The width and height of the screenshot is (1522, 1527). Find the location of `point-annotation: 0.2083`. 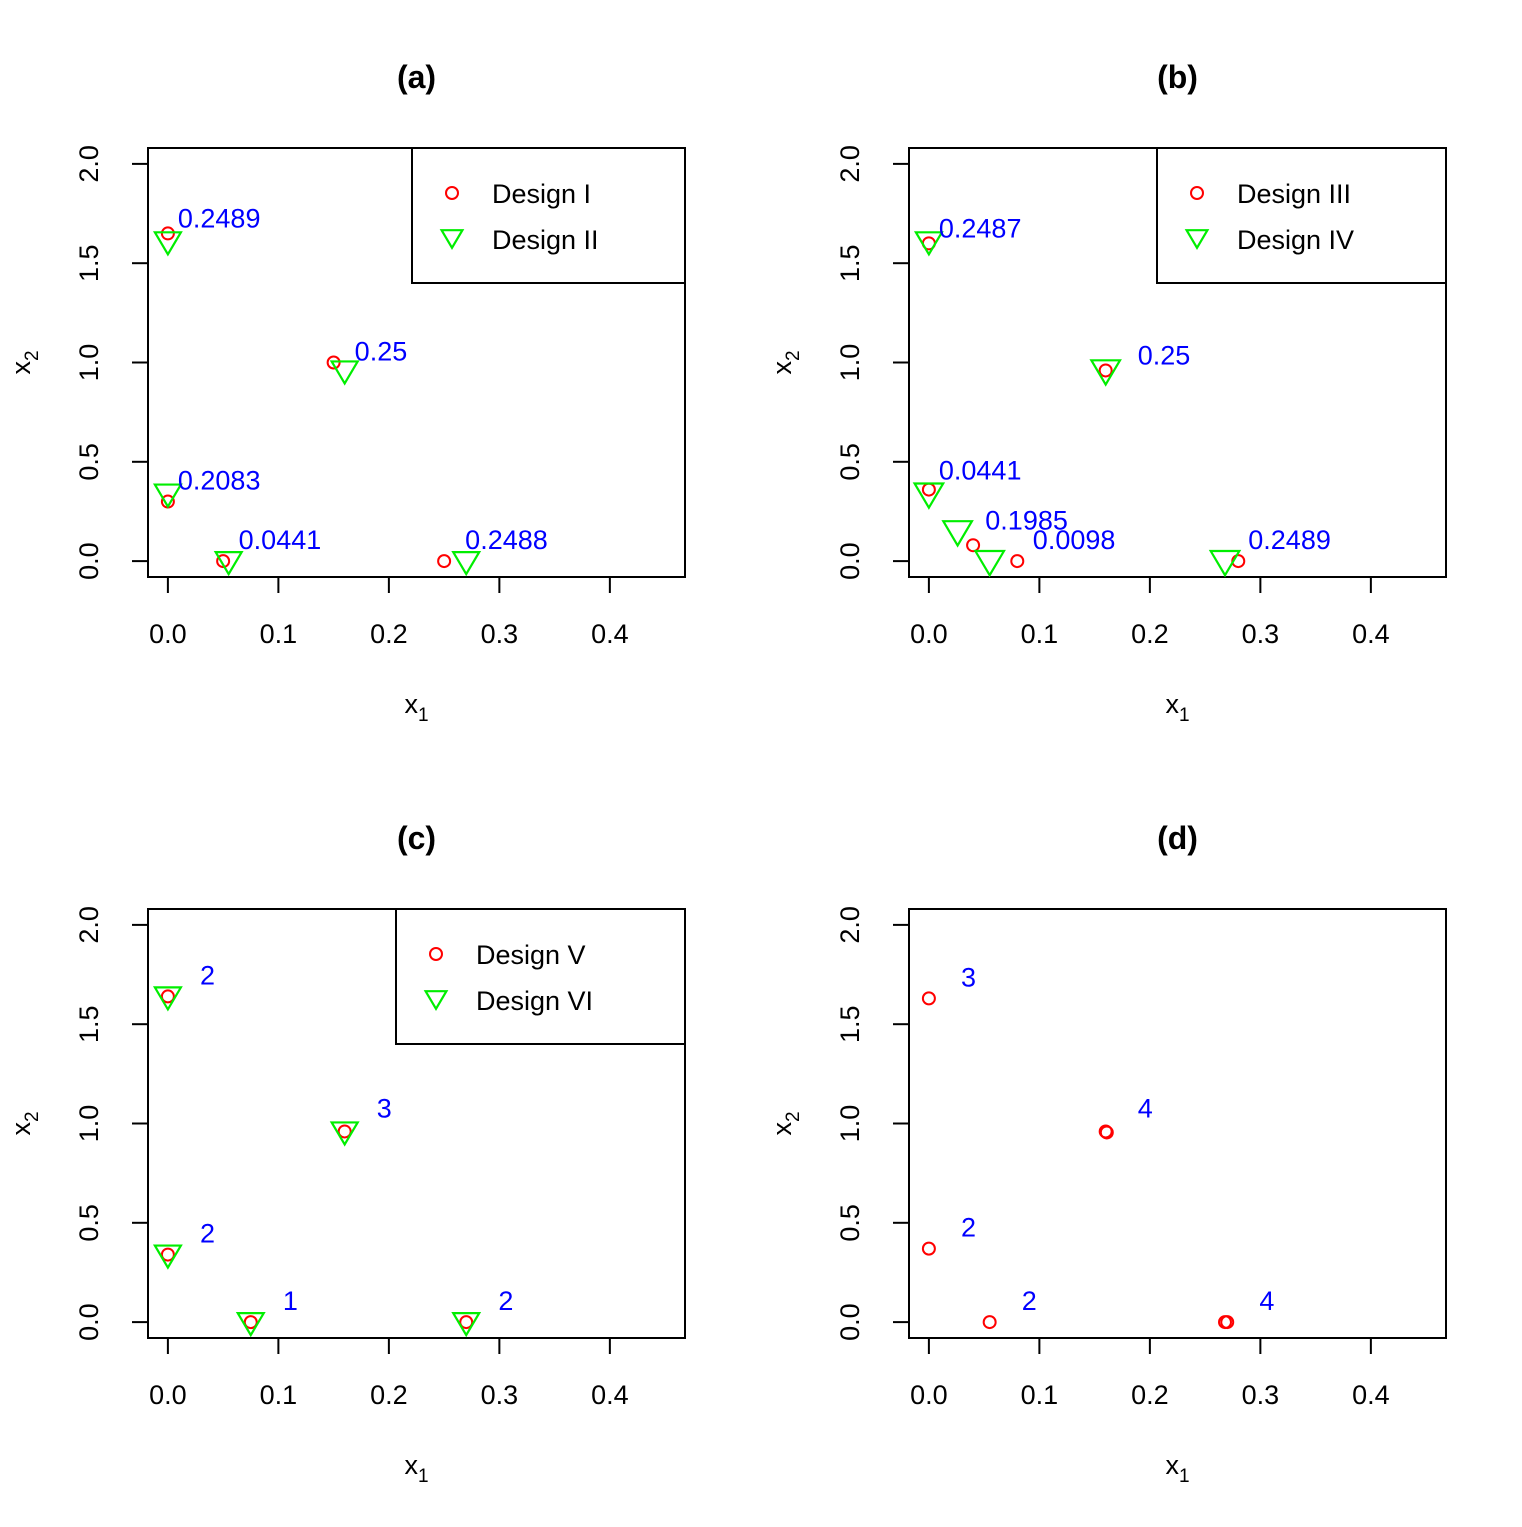

point-annotation: 0.2083 is located at coordinates (219, 481).